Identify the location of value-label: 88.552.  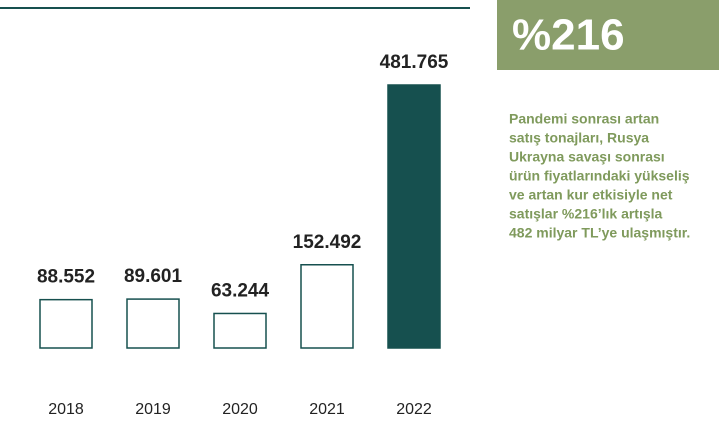
(66, 277).